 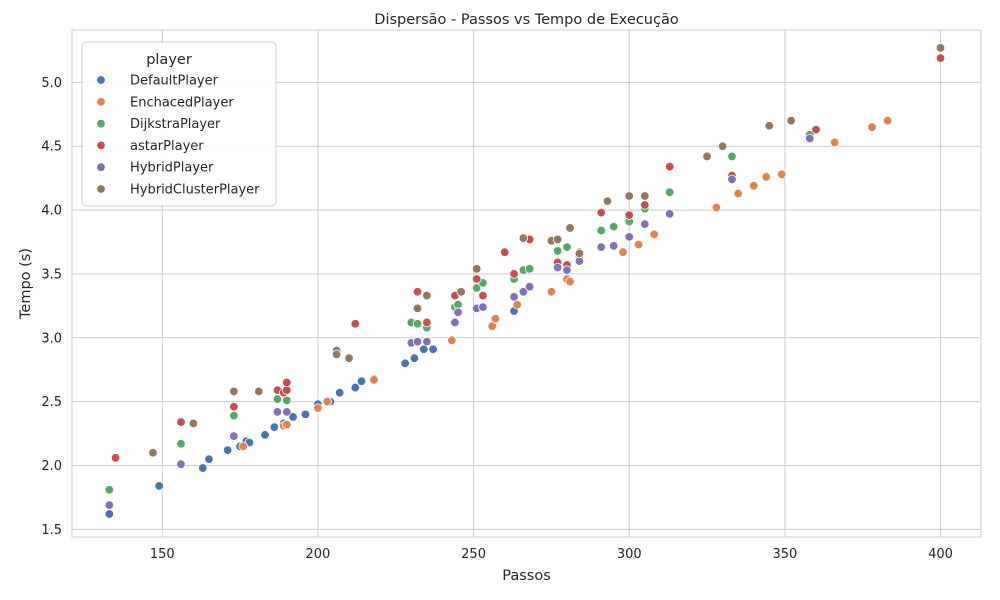 What do you see at coordinates (169, 60) in the screenshot?
I see `legend-title: player` at bounding box center [169, 60].